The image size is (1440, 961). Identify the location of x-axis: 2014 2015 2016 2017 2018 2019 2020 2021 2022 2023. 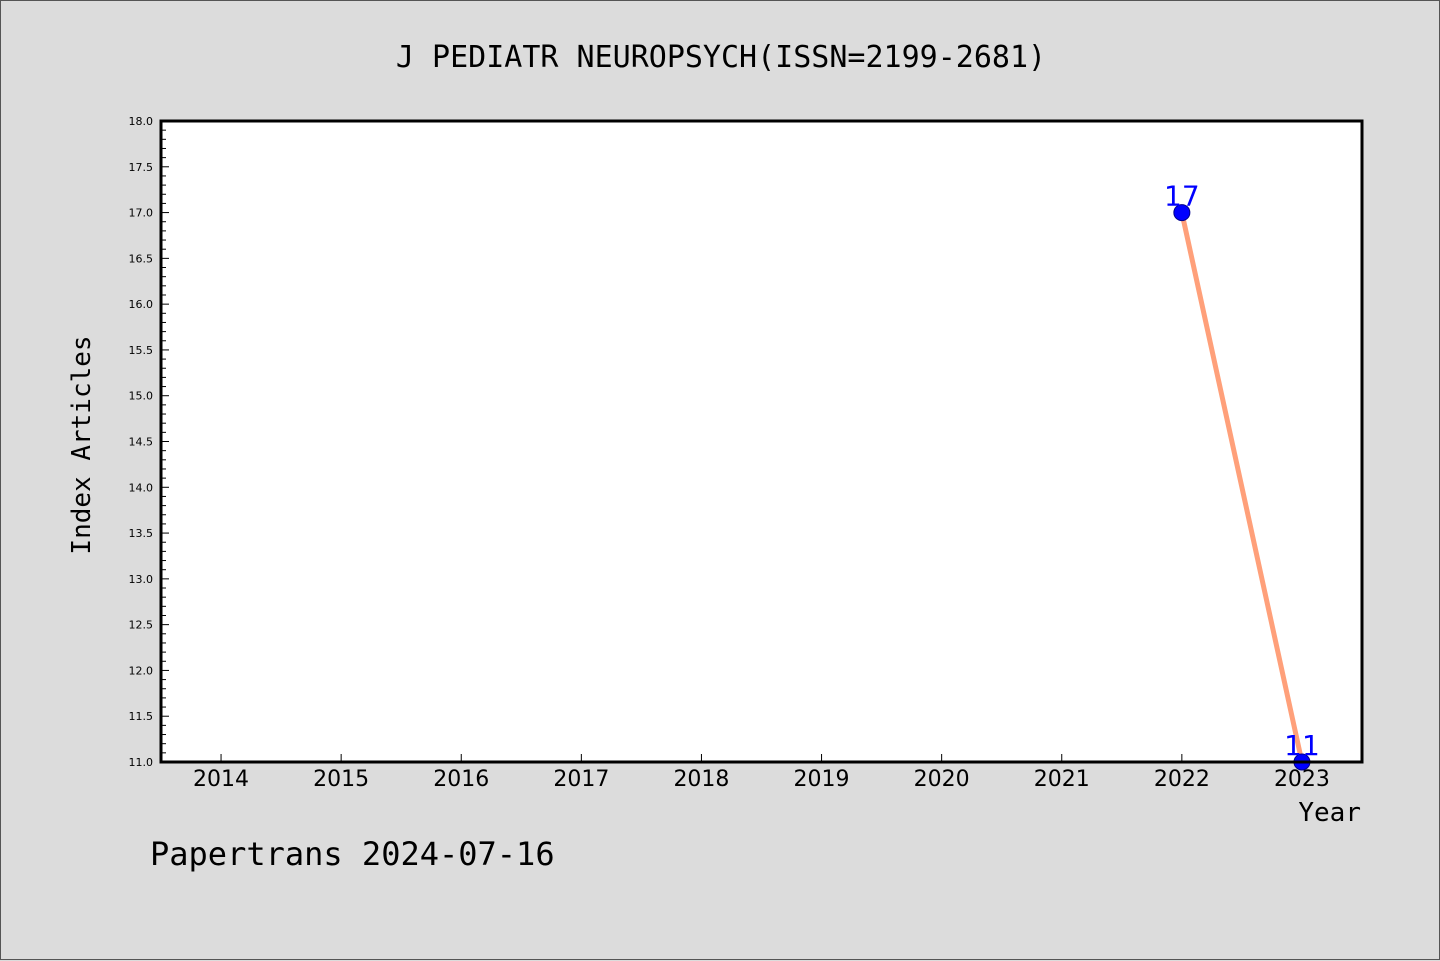
(761, 773).